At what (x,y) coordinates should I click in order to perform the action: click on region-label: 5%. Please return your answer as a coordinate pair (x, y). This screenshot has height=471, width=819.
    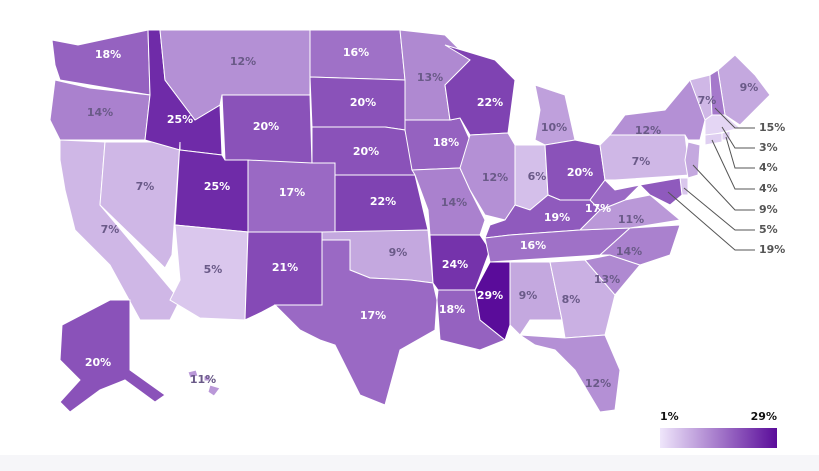
    Looking at the image, I should click on (213, 269).